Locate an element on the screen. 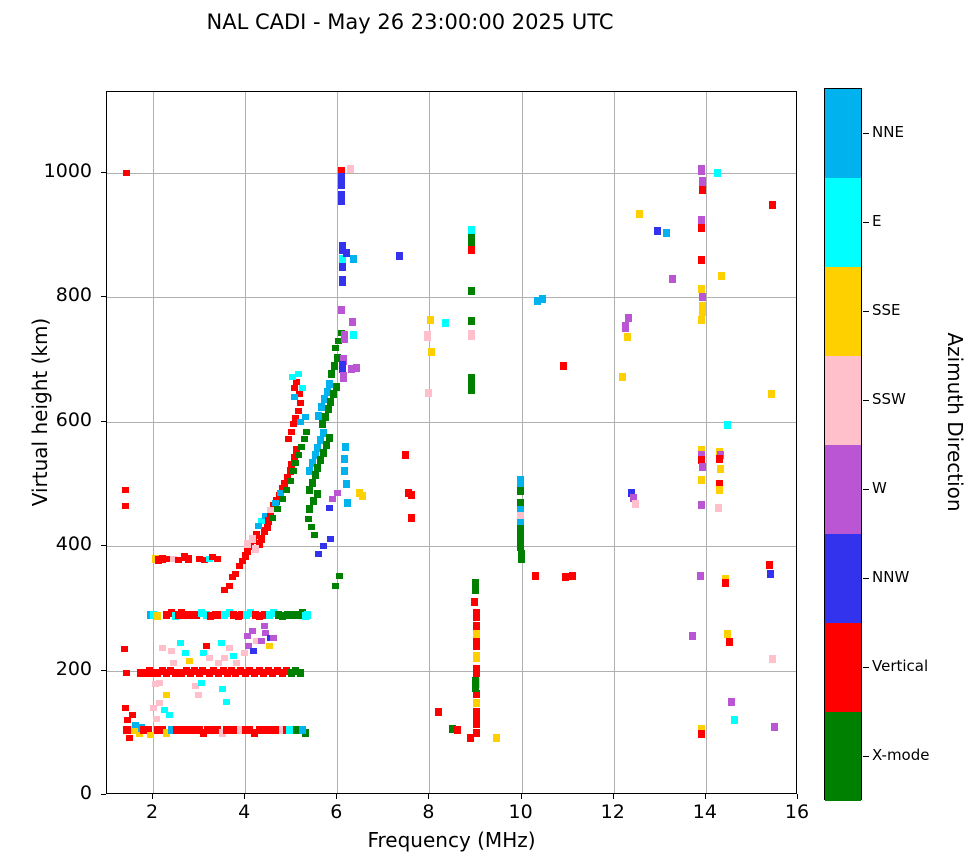 This screenshot has height=865, width=972. colorbar-label-nnw: NNW is located at coordinates (891, 576).